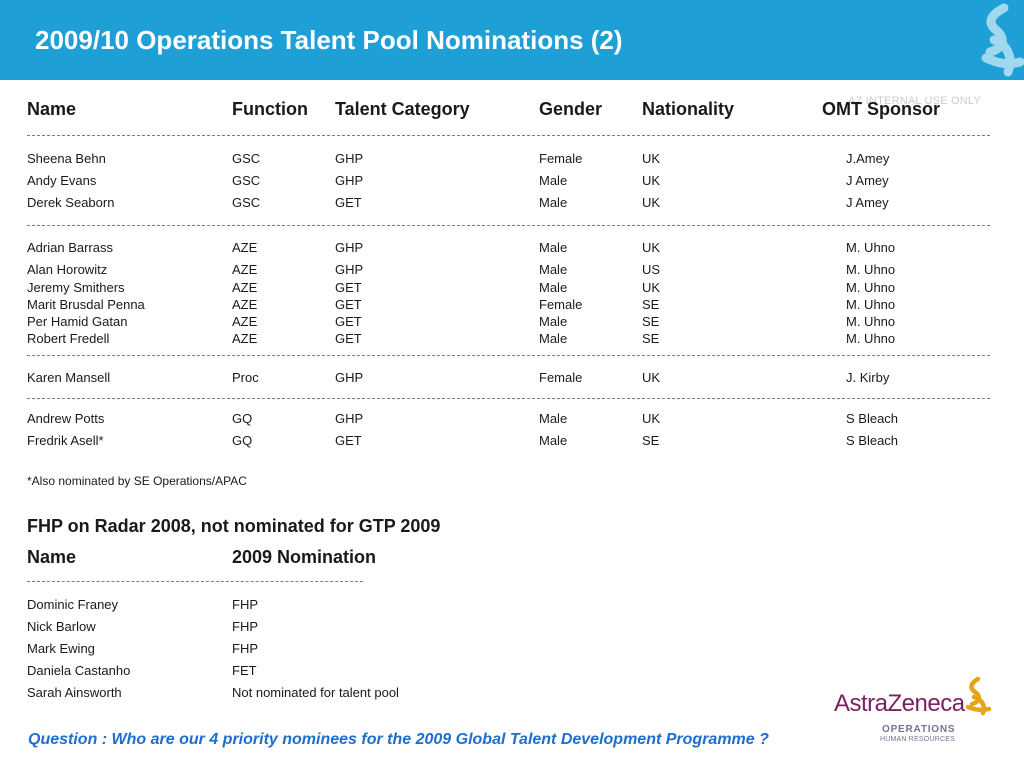 The height and width of the screenshot is (768, 1024). I want to click on cell-name: Fredrik Asell*, so click(65, 440).